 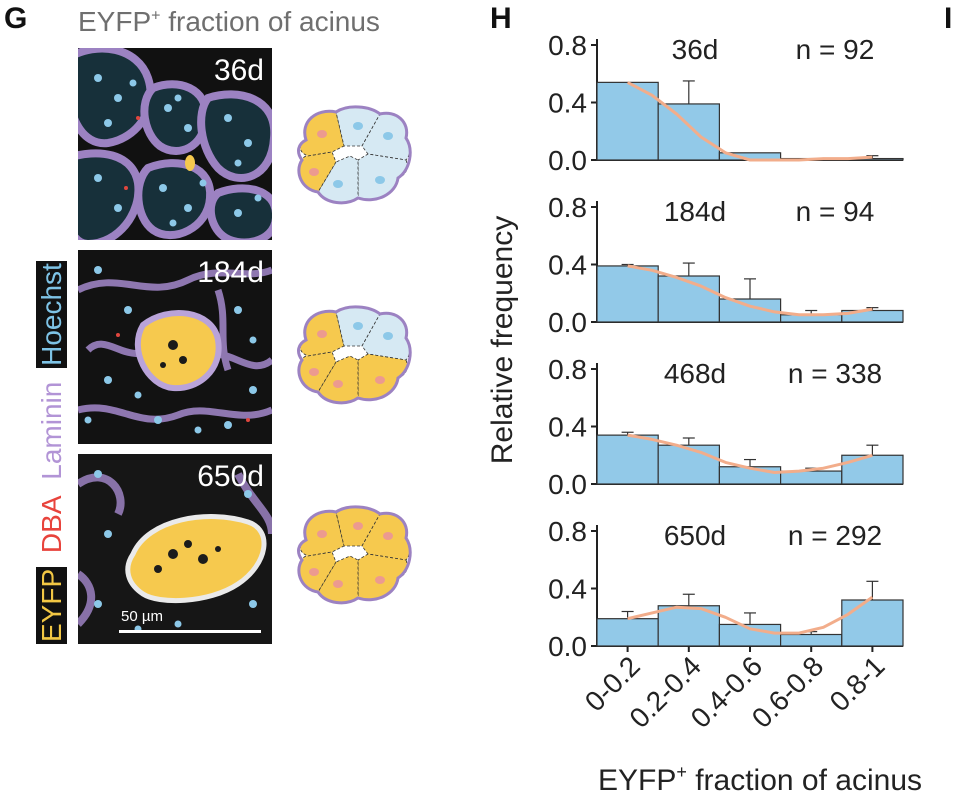 I want to click on scale-bar, so click(x=190, y=631).